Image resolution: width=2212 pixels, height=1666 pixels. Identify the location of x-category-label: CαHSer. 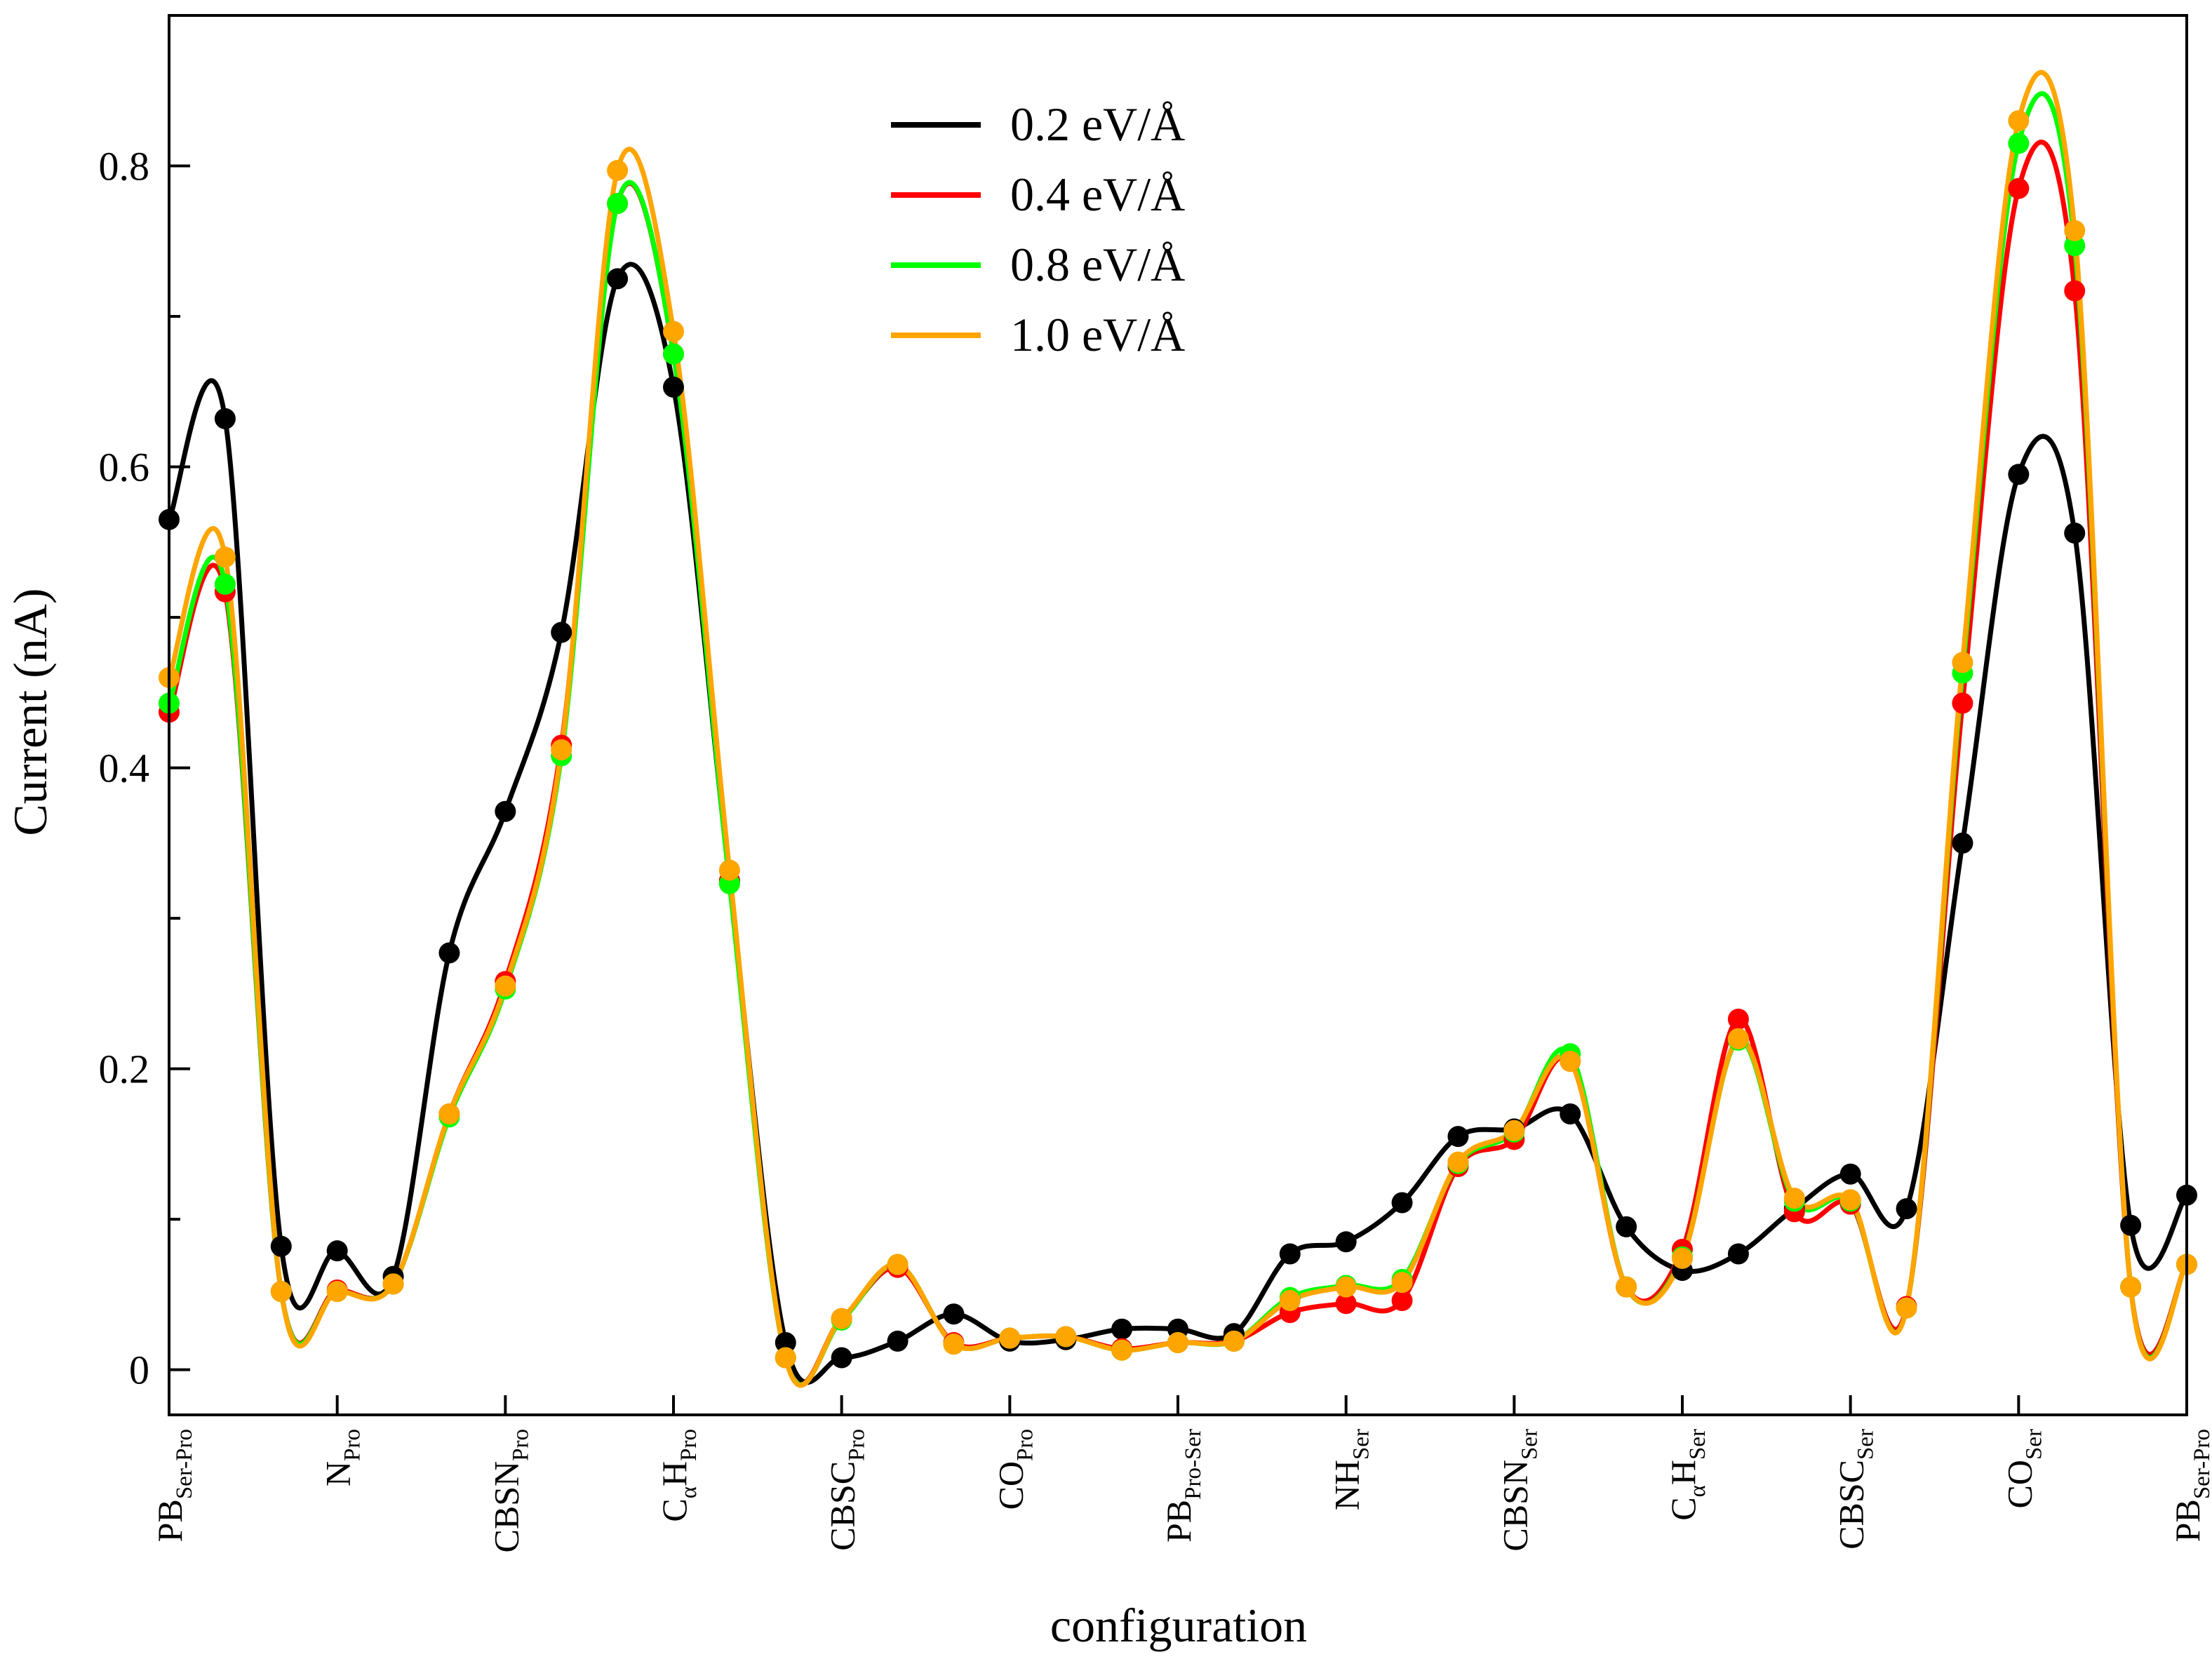
(1686, 1475).